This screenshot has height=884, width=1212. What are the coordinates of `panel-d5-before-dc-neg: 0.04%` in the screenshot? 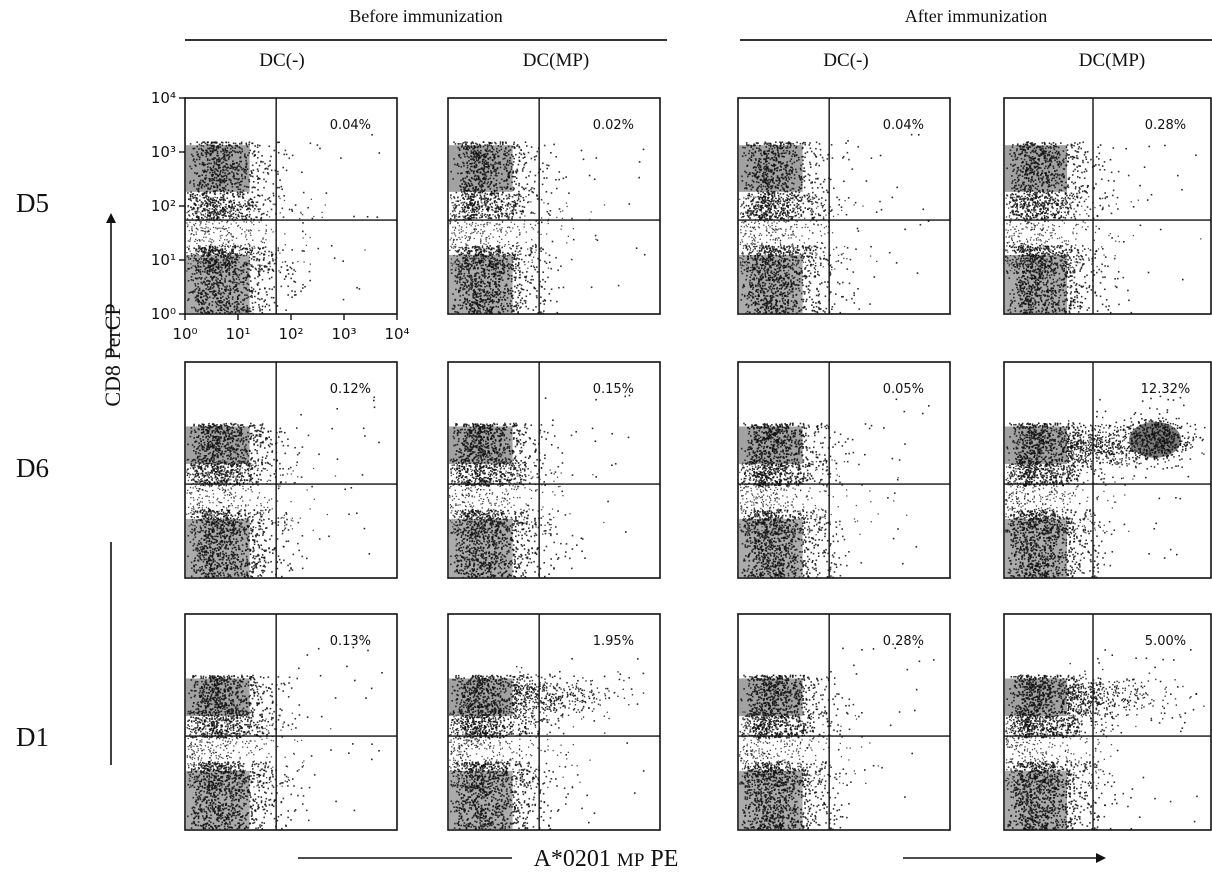 It's located at (291, 206).